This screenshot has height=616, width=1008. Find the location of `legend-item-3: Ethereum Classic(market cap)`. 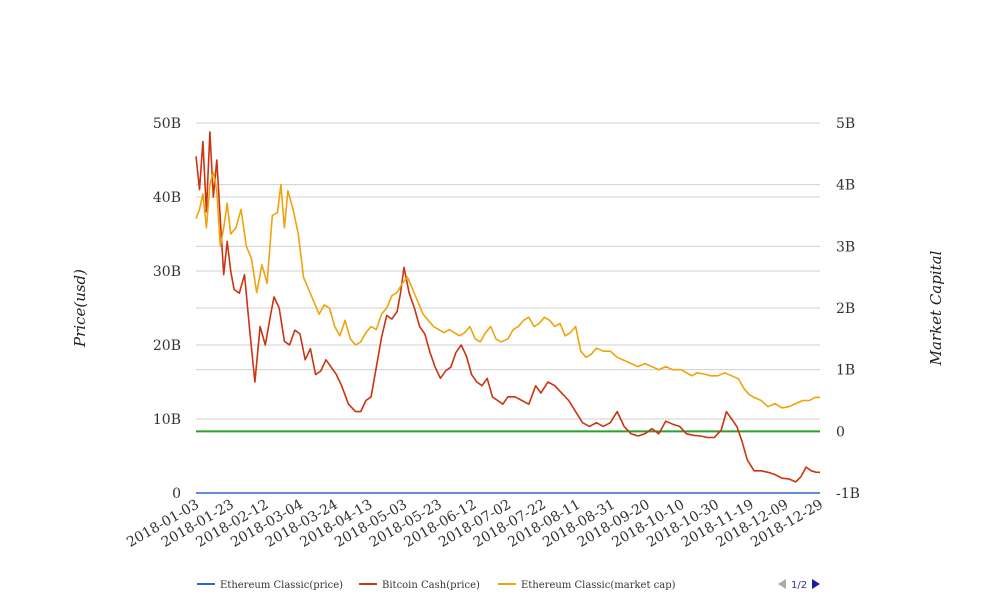

legend-item-3: Ethereum Classic(market cap) is located at coordinates (587, 585).